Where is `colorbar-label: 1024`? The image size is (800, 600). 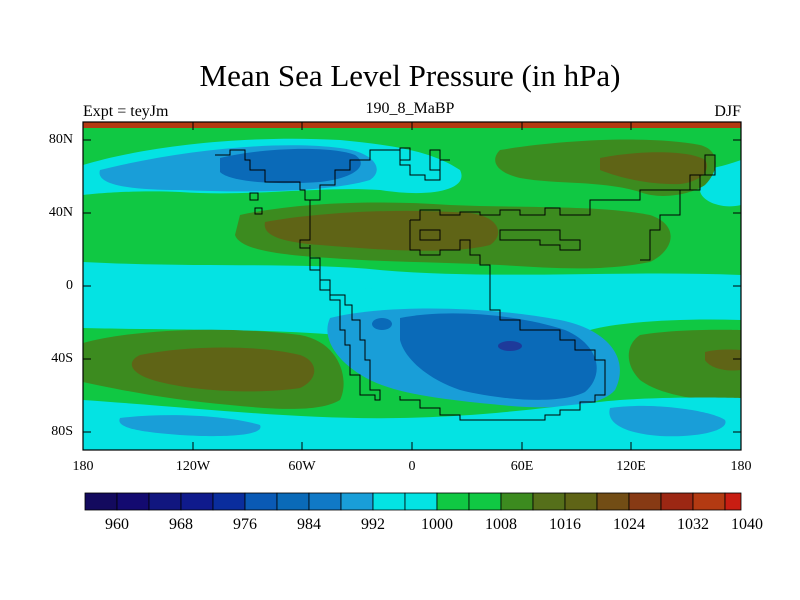
colorbar-label: 1024 is located at coordinates (629, 524).